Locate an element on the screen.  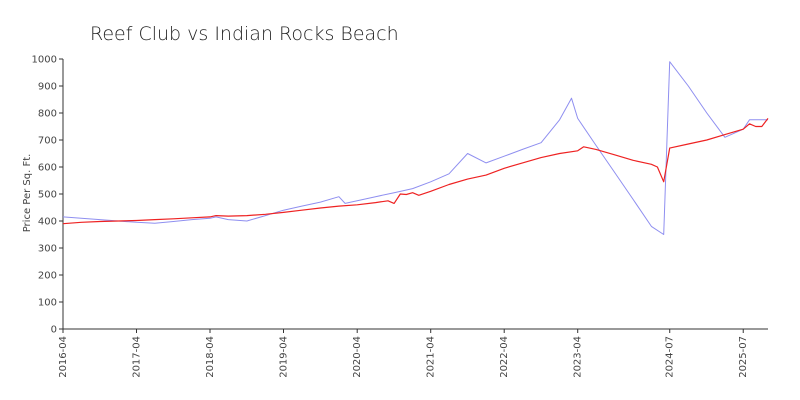
y-axis-label: Price Per Sq. Ft. is located at coordinates (27, 193).